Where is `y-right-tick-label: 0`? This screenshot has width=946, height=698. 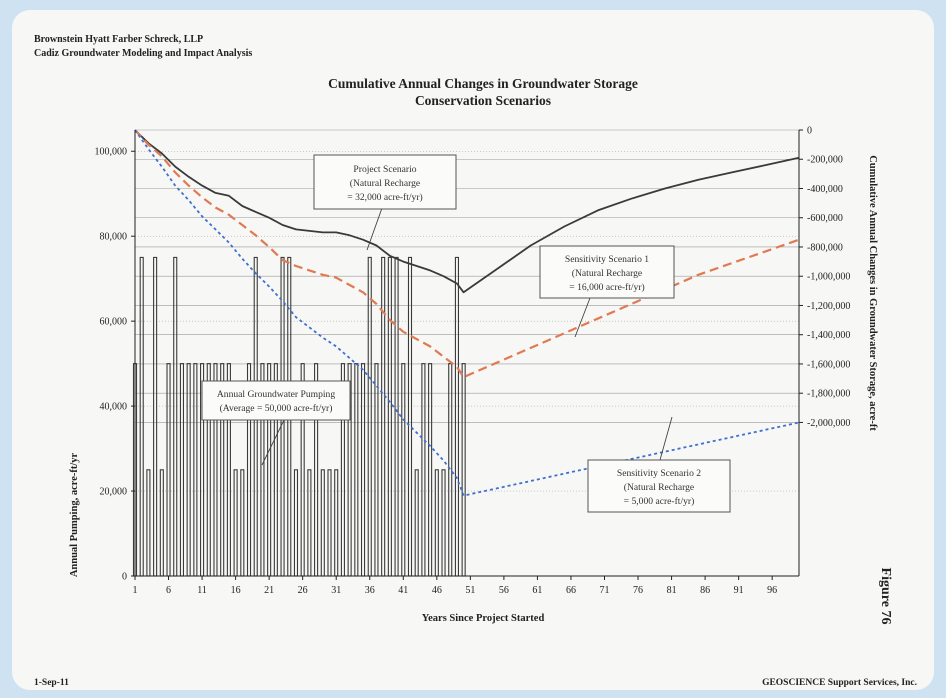
y-right-tick-label: 0 is located at coordinates (809, 131).